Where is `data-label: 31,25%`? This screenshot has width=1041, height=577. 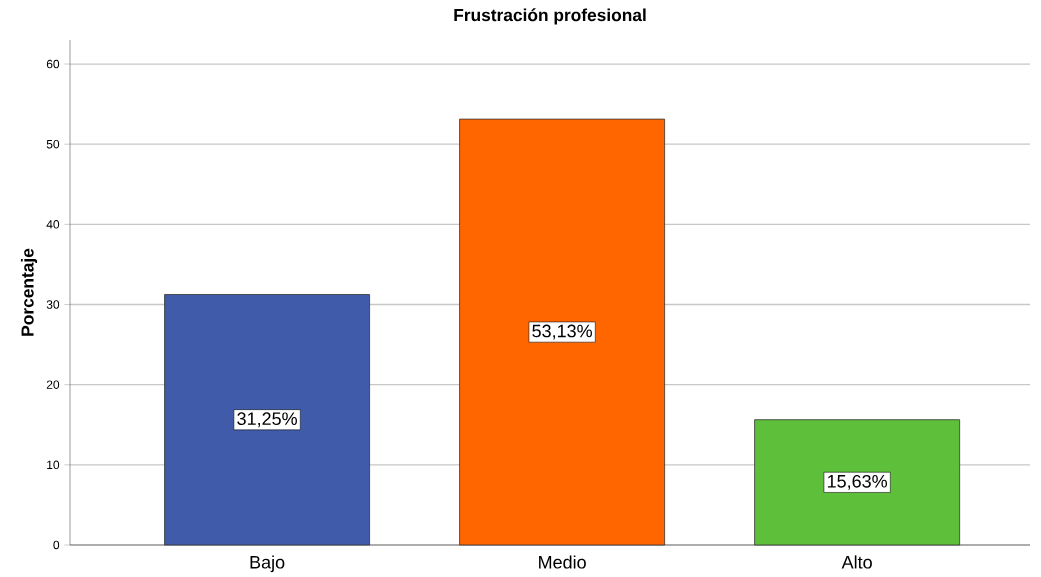 data-label: 31,25% is located at coordinates (267, 420).